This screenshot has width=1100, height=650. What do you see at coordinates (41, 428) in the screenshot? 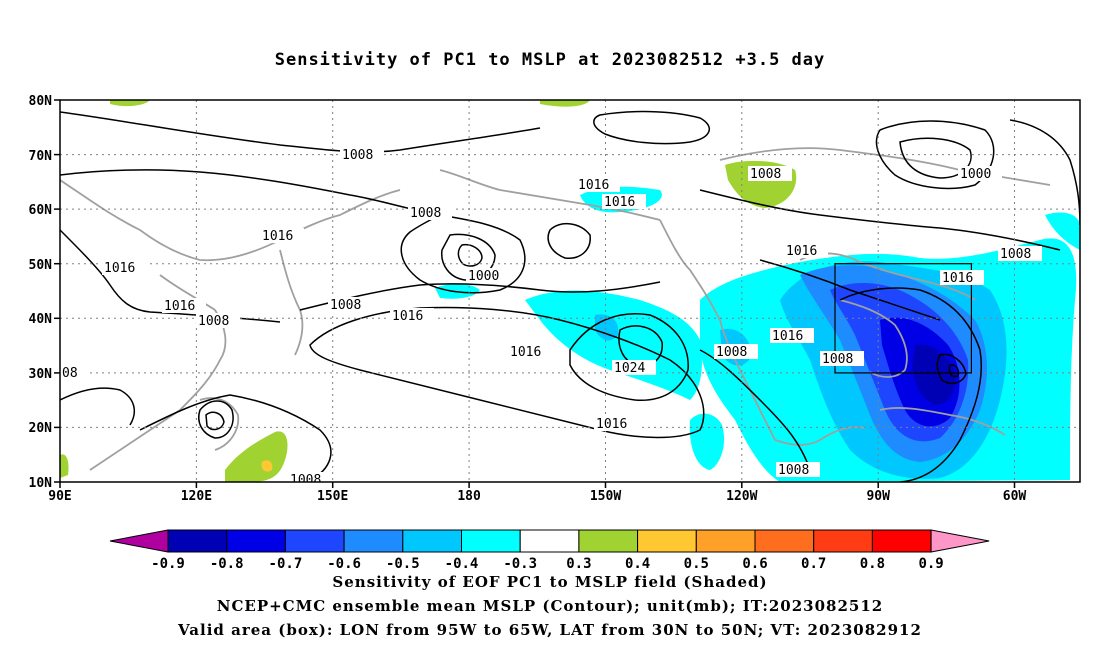
I see `lat-label: 20N` at bounding box center [41, 428].